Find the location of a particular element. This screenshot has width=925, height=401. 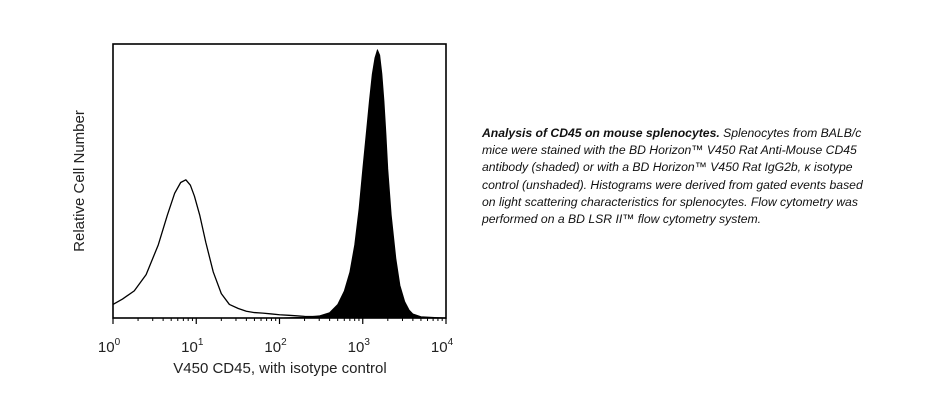

x-tick-label: 10⁰ is located at coordinates (109, 346).